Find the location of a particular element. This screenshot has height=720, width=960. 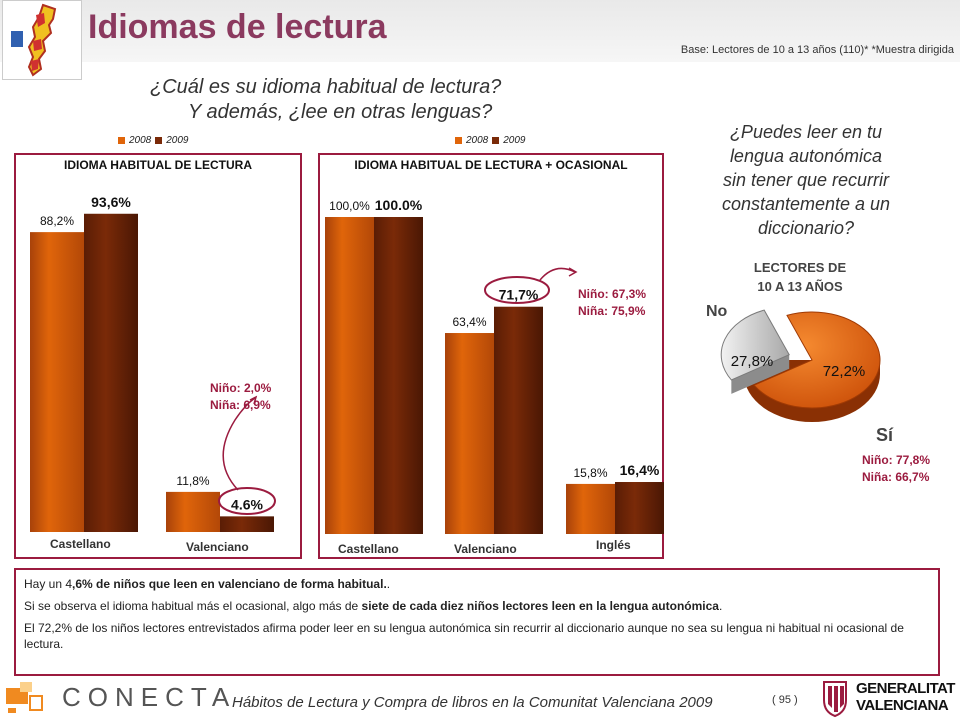

generalitat-emblem-icon is located at coordinates (835, 699).